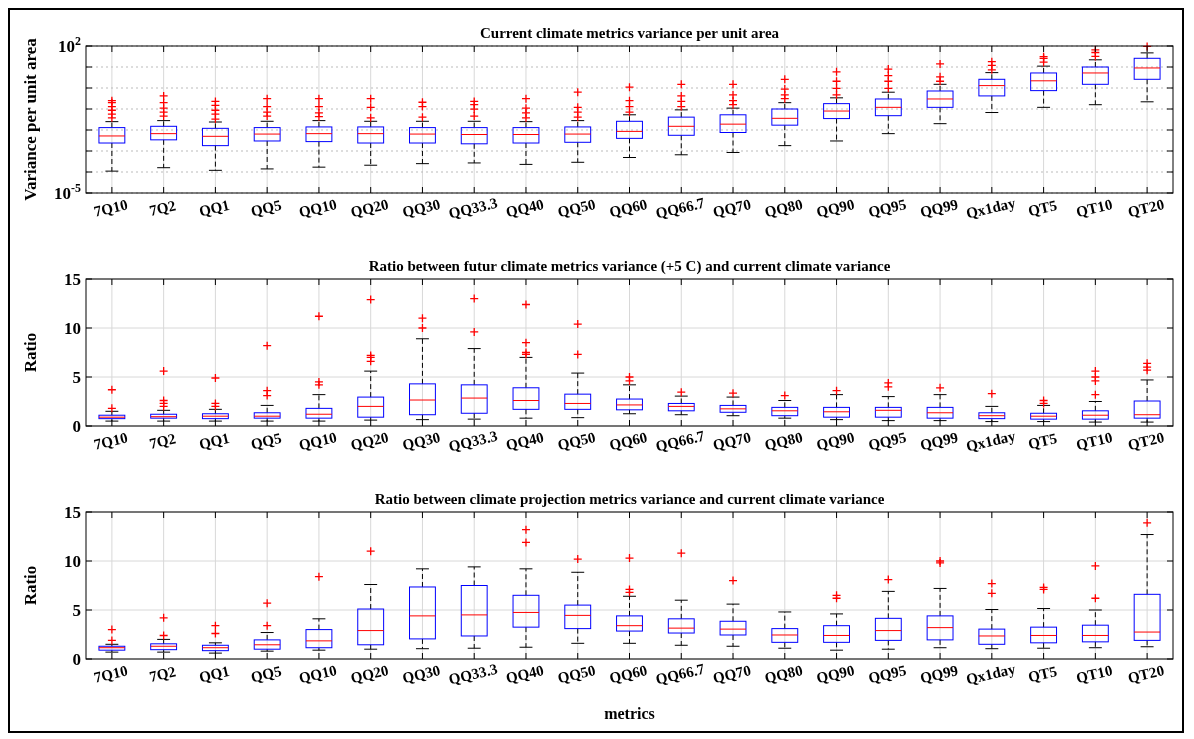 Image resolution: width=1194 pixels, height=739 pixels. What do you see at coordinates (629, 499) in the screenshot?
I see `chart-title: Ratio between climate projection metrics variance and current climate variance` at bounding box center [629, 499].